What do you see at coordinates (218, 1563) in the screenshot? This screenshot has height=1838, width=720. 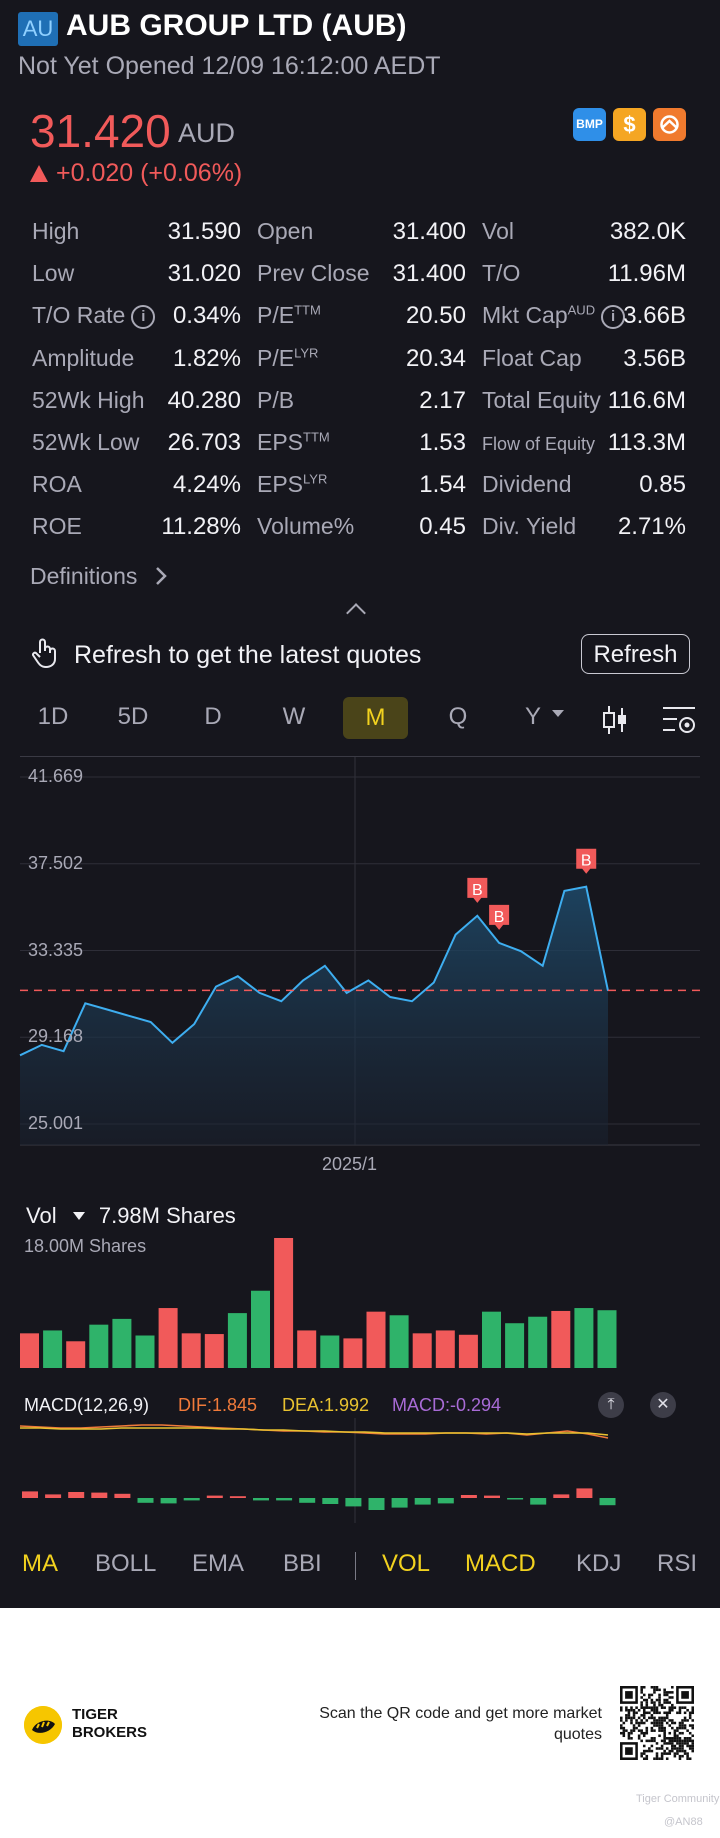 I see `indicator-tab-ema: EMA` at bounding box center [218, 1563].